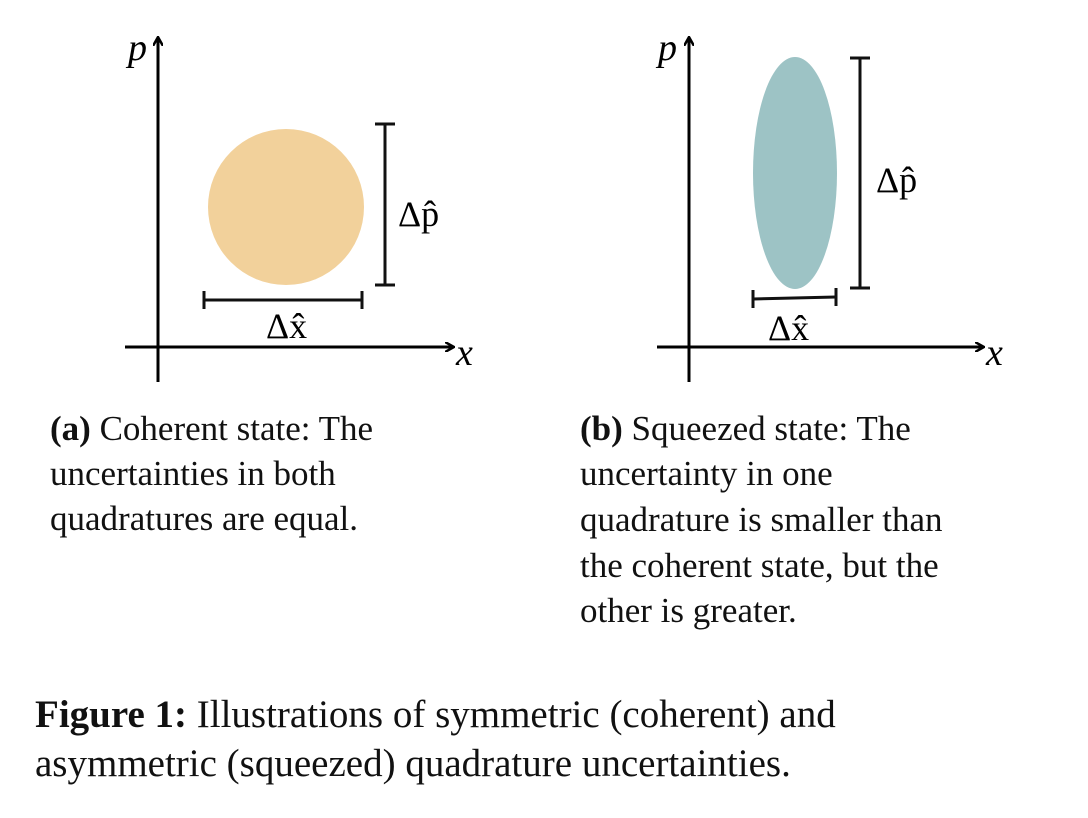  Describe the element at coordinates (795, 173) in the screenshot. I see `uncertainty-ellipse` at that location.